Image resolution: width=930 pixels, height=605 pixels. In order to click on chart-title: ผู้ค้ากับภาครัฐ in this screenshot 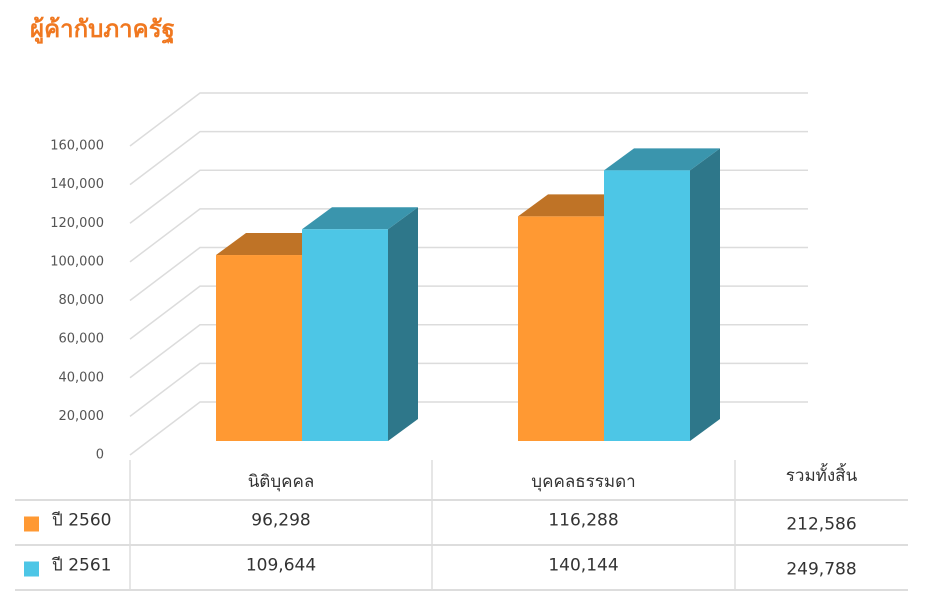, I will do `click(102, 30)`.